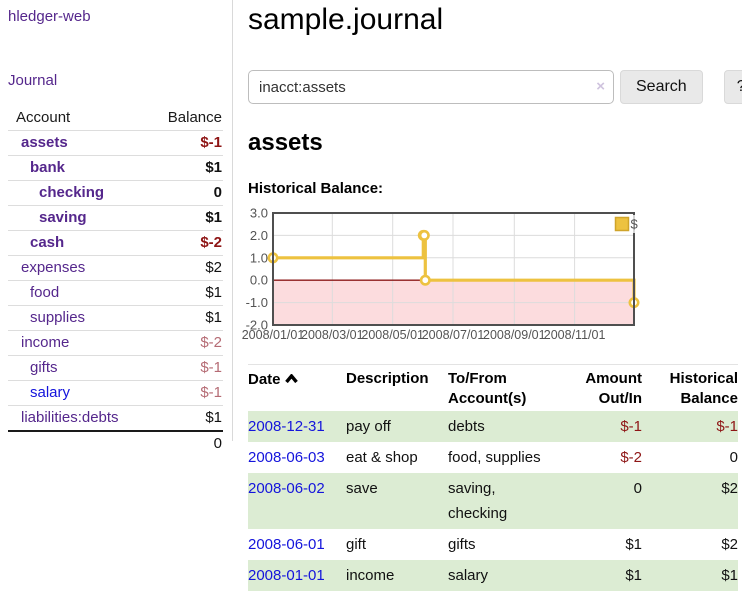 This screenshot has height=591, width=742. Describe the element at coordinates (115, 218) in the screenshot. I see `account-row-saving: saving $1` at that location.